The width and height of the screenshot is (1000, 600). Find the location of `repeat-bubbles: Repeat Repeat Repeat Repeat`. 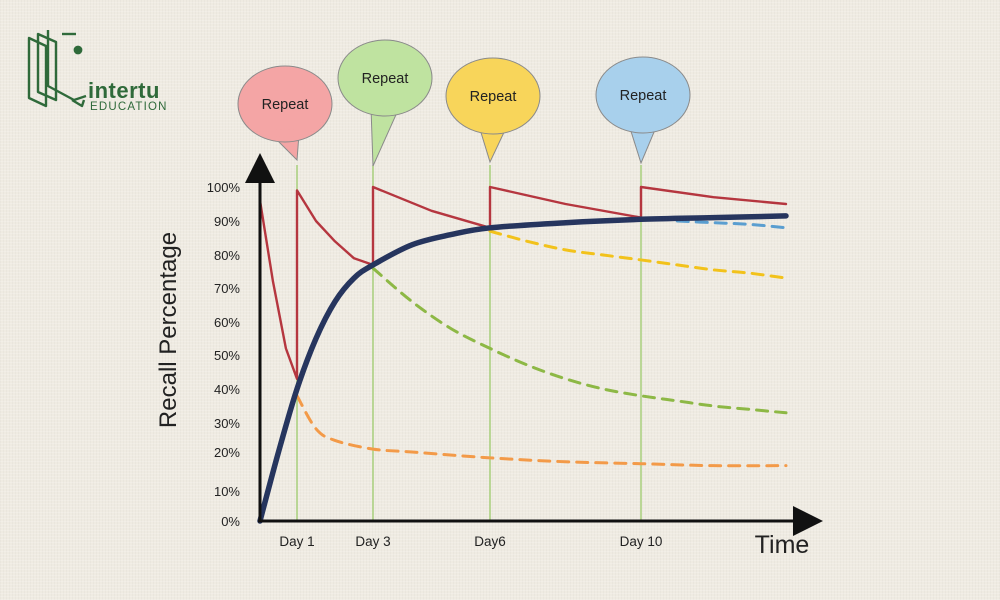

repeat-bubbles: Repeat Repeat Repeat Repeat is located at coordinates (464, 103).